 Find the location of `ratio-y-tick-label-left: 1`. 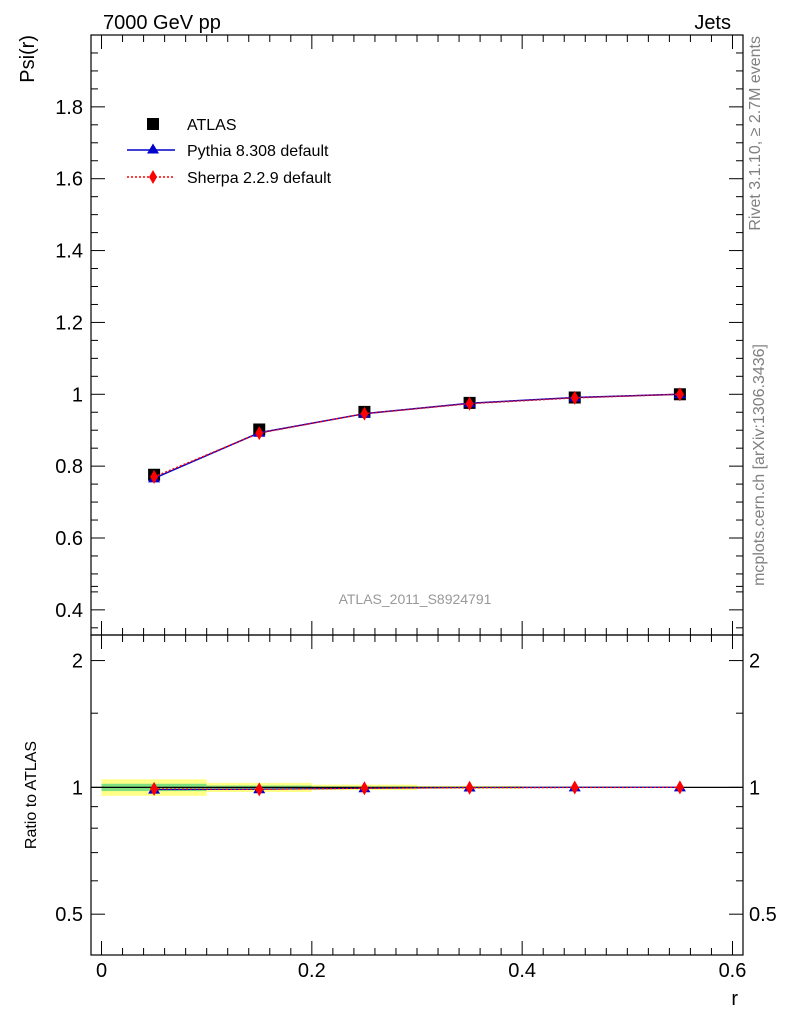

ratio-y-tick-label-left: 1 is located at coordinates (77, 788).